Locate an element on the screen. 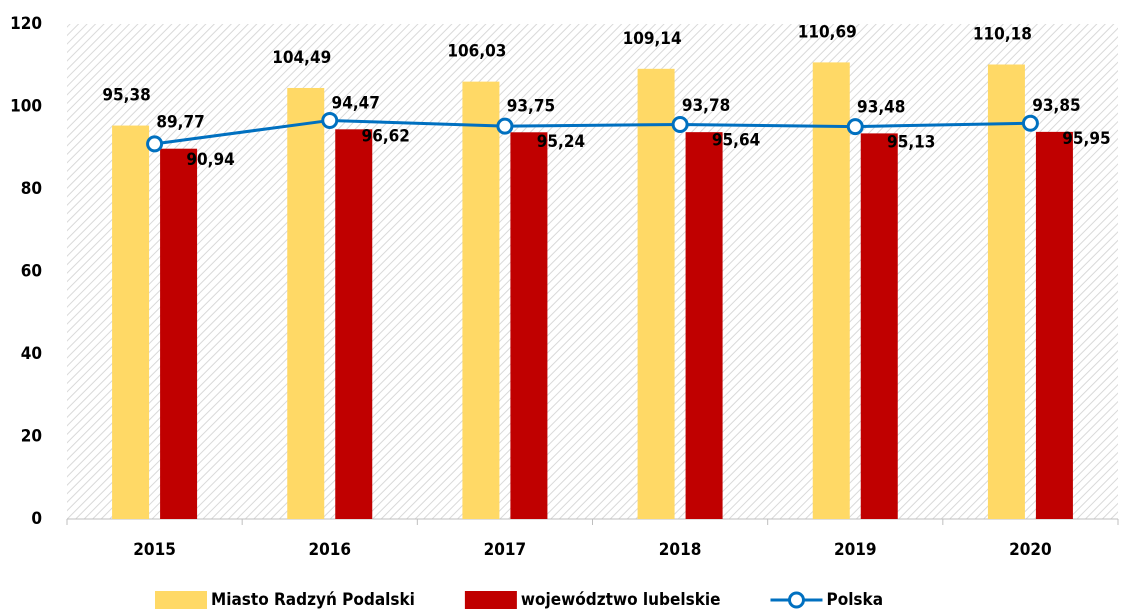  x-tick-label: 2019 is located at coordinates (855, 550).